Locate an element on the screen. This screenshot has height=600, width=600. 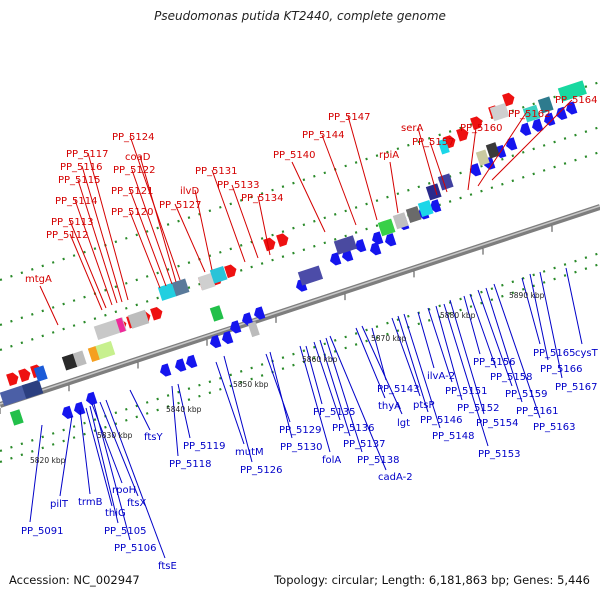
gene-label-serA: serA is located at coordinates (412, 128).